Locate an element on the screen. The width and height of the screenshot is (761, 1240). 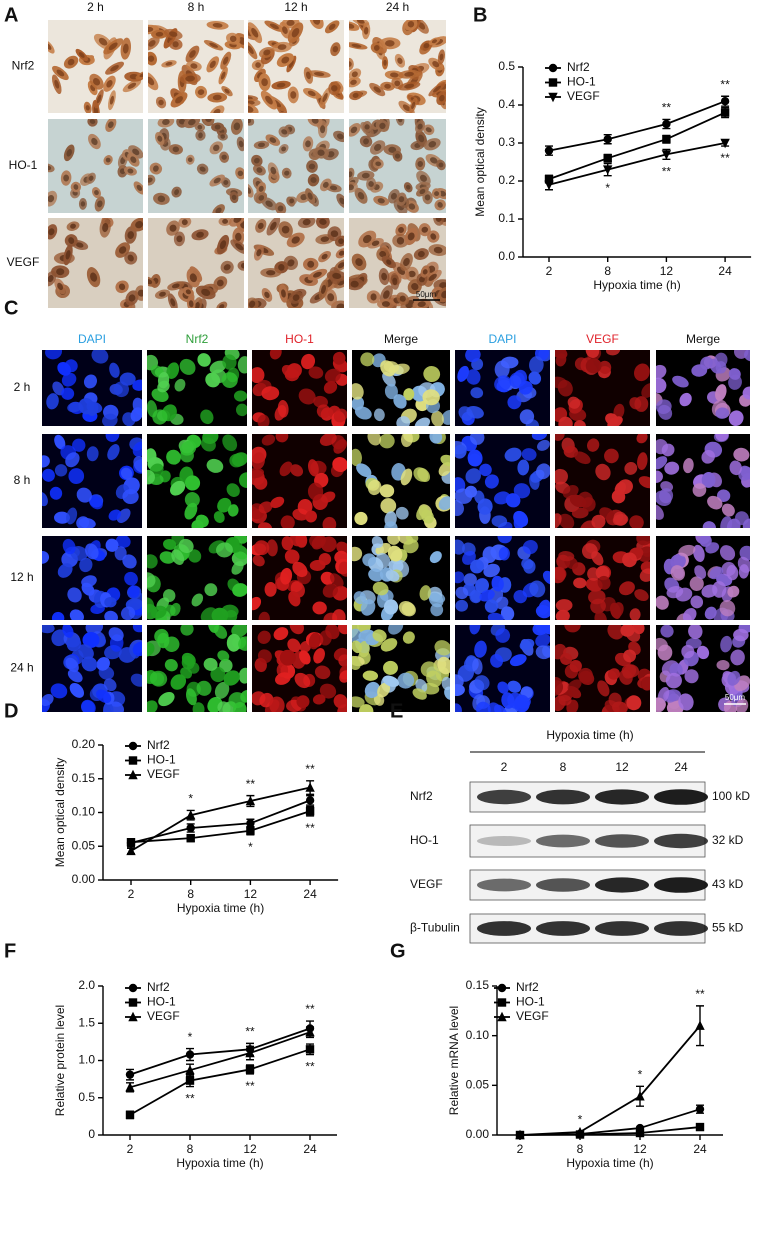
y-tick-label: 0.10 is located at coordinates (84, 812).